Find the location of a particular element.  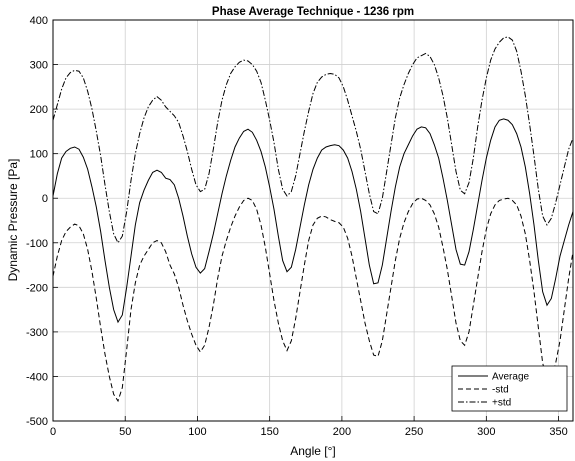

x-axis-label: Angle [°] is located at coordinates (313, 451).